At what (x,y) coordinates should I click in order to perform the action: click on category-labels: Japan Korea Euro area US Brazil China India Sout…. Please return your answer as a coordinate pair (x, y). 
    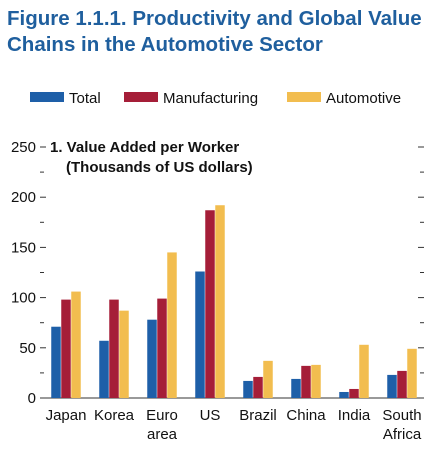
    Looking at the image, I should click on (234, 425).